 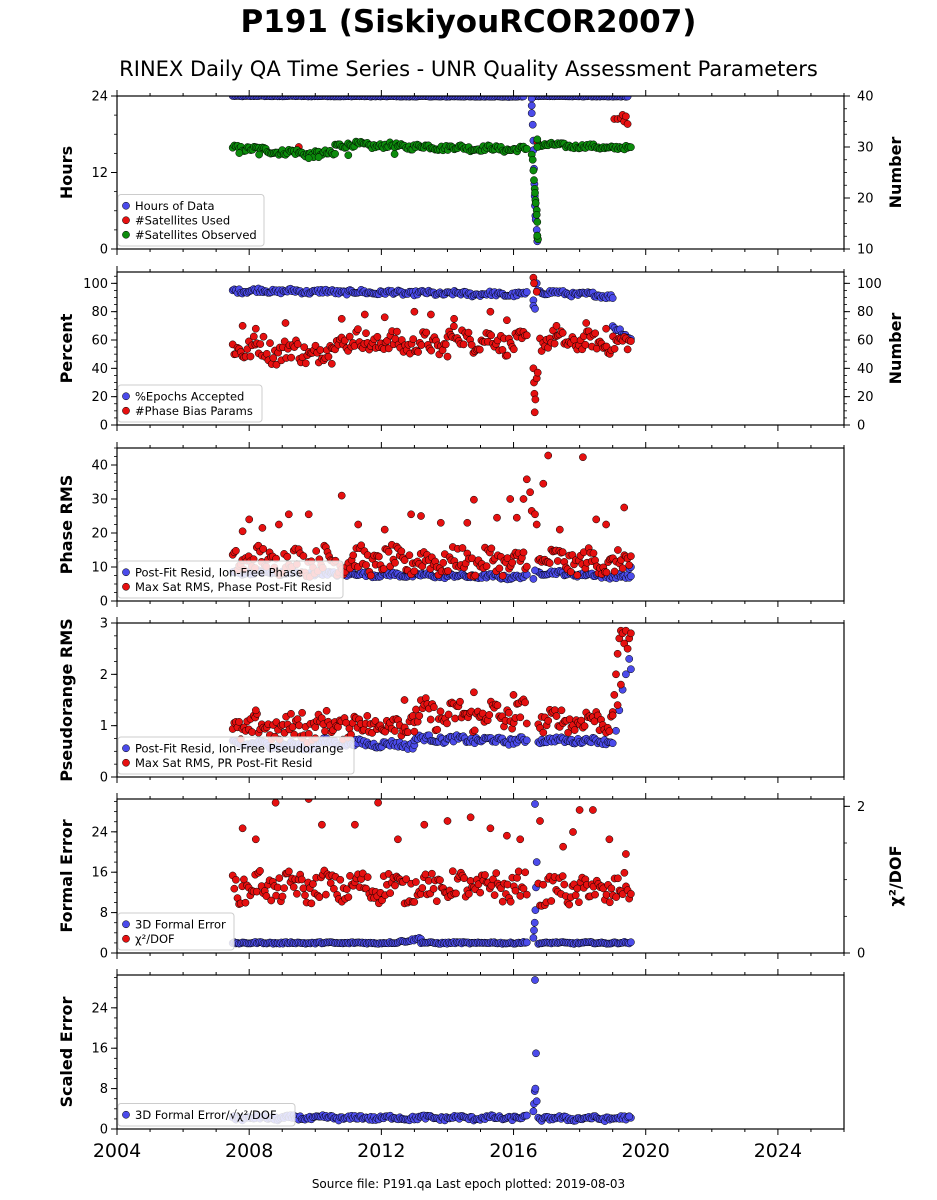 What do you see at coordinates (175, 206) in the screenshot?
I see `legend-label: Hours of Data` at bounding box center [175, 206].